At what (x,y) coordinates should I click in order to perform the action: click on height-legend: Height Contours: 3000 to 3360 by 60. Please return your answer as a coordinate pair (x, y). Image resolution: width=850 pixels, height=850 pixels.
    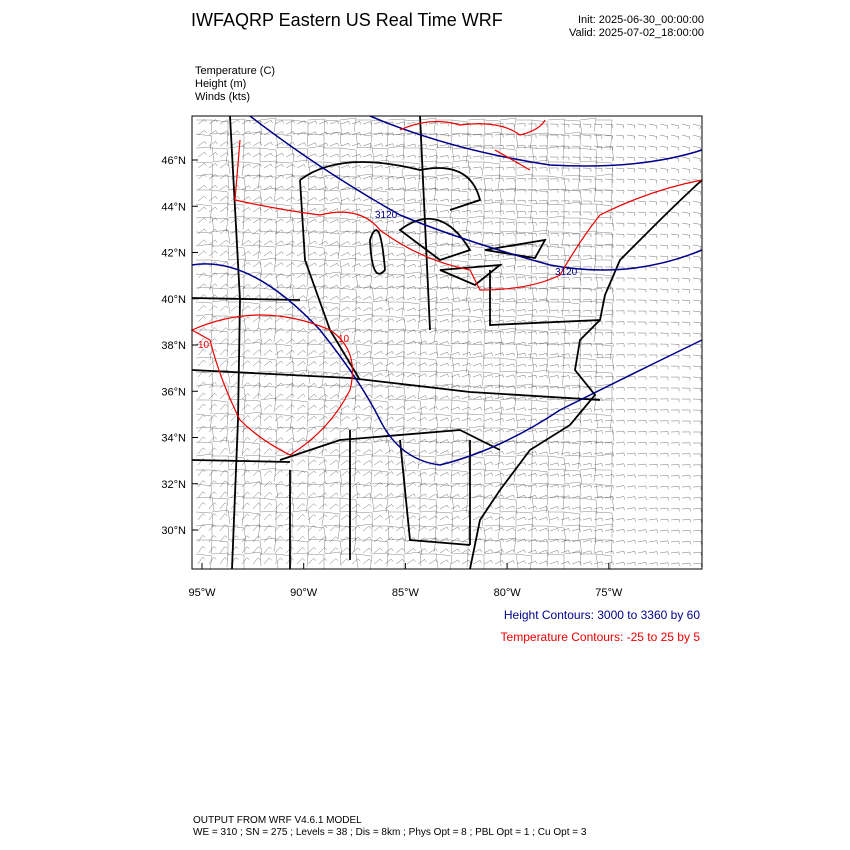
    Looking at the image, I should click on (601, 615).